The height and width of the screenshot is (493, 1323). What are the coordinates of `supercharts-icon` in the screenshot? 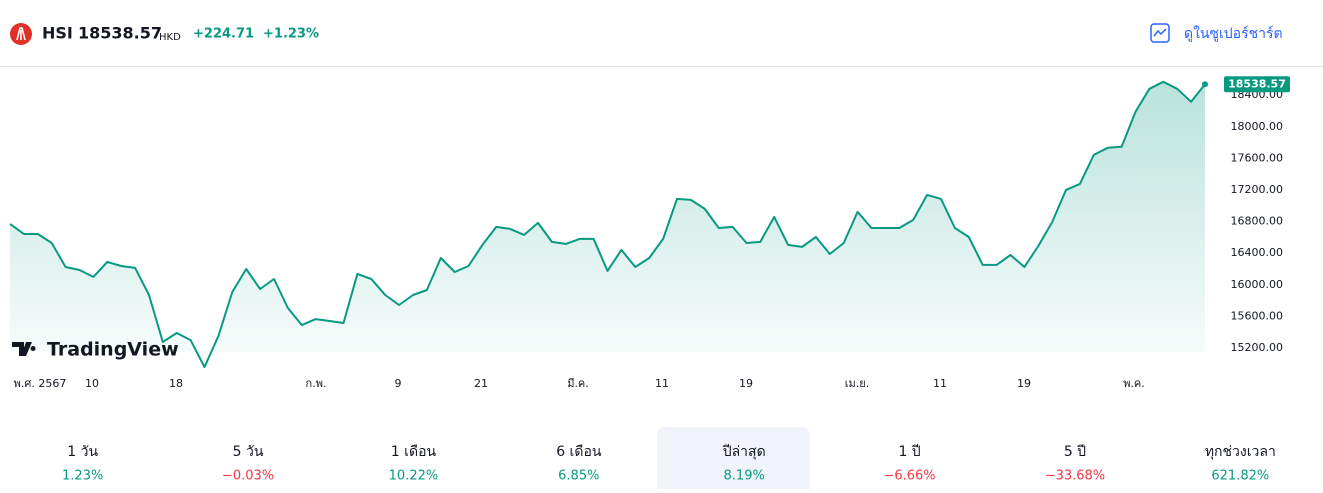 It's located at (1160, 33).